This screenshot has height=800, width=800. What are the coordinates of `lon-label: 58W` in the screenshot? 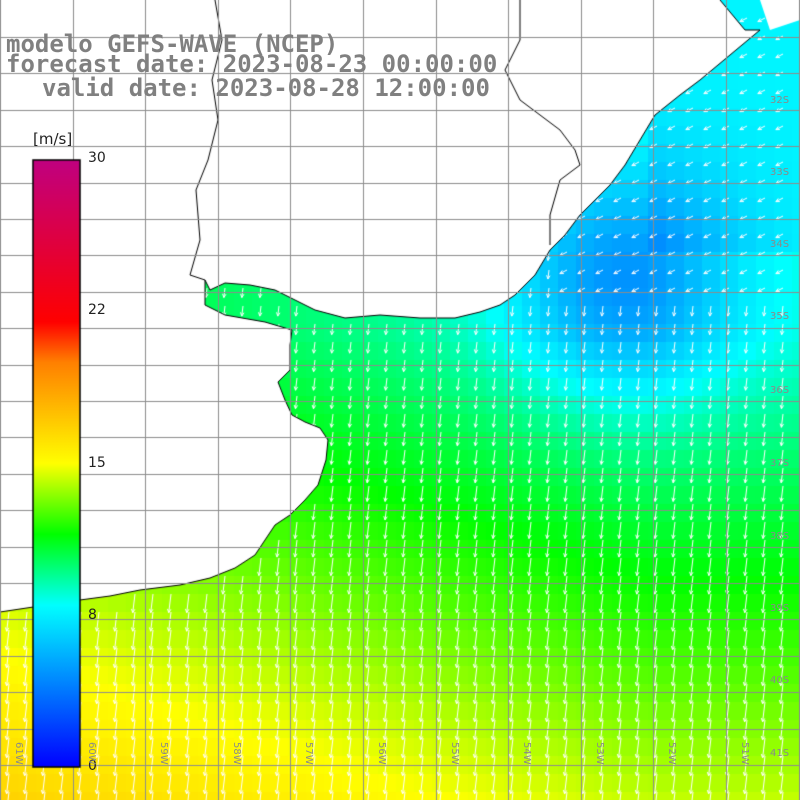 It's located at (236, 753).